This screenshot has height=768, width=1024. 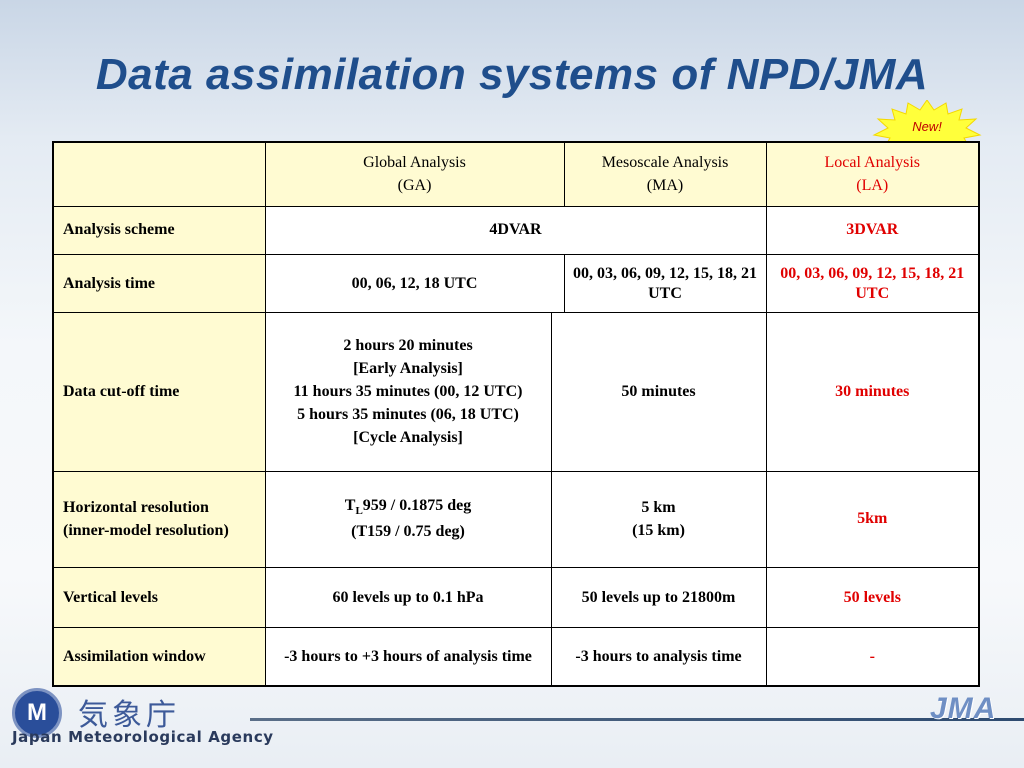 I want to click on logo-kanji: 気象庁, so click(x=129, y=715).